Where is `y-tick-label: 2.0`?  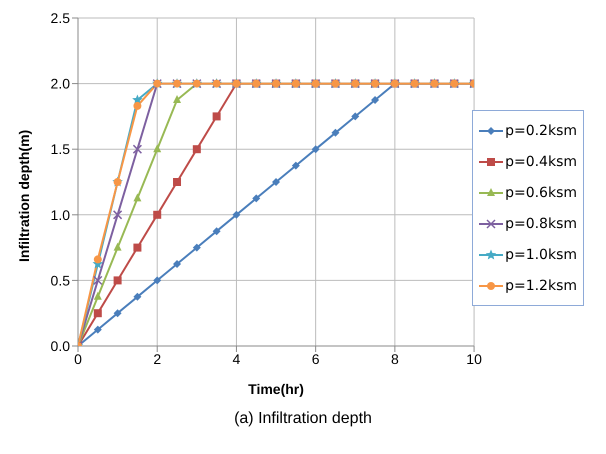 y-tick-label: 2.0 is located at coordinates (60, 84).